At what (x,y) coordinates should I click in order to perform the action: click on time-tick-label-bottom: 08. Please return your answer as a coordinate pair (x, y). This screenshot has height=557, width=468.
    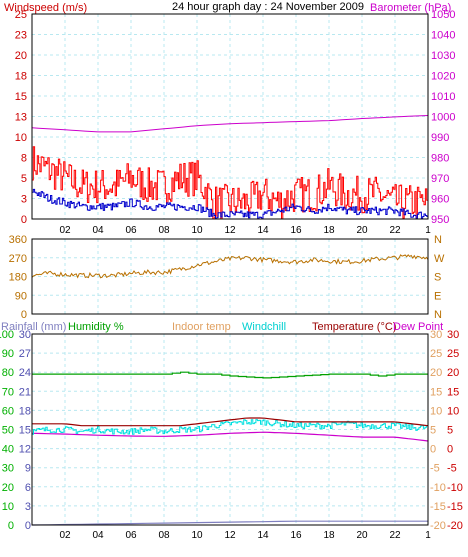
    Looking at the image, I should click on (164, 535).